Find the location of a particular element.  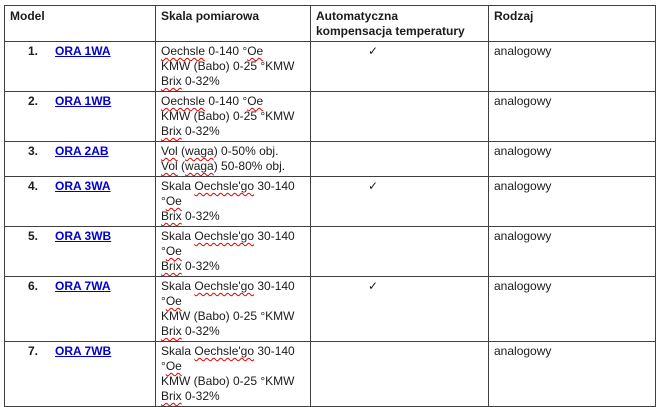

atc-cell: ✓ is located at coordinates (399, 309).